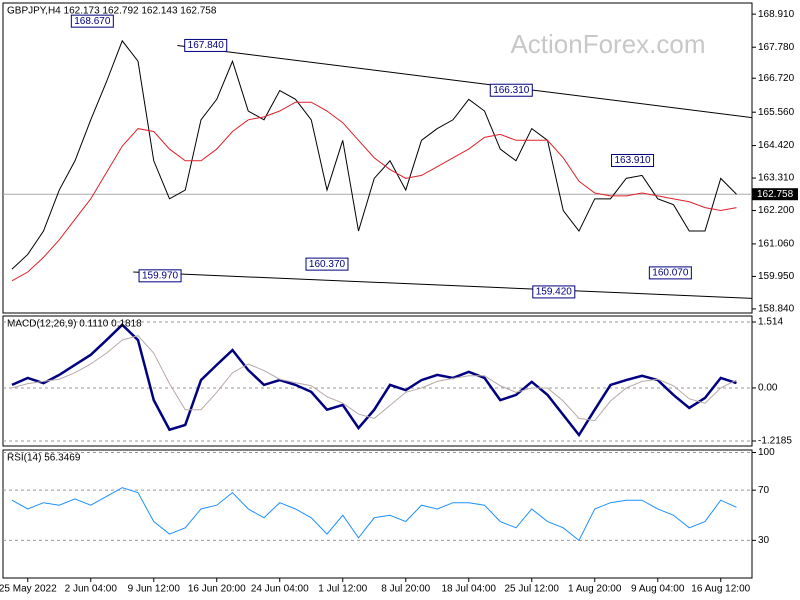  Describe the element at coordinates (607, 44) in the screenshot. I see `watermark: ActionForex.com` at that location.